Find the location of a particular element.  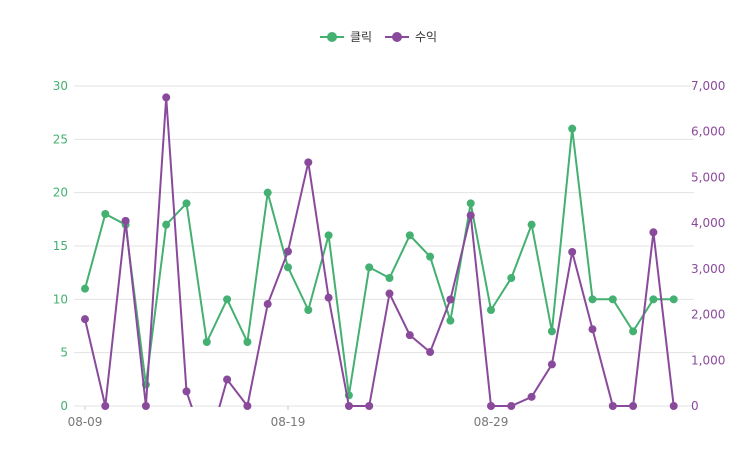

right-axis-tick-label: 1,000 is located at coordinates (708, 360).